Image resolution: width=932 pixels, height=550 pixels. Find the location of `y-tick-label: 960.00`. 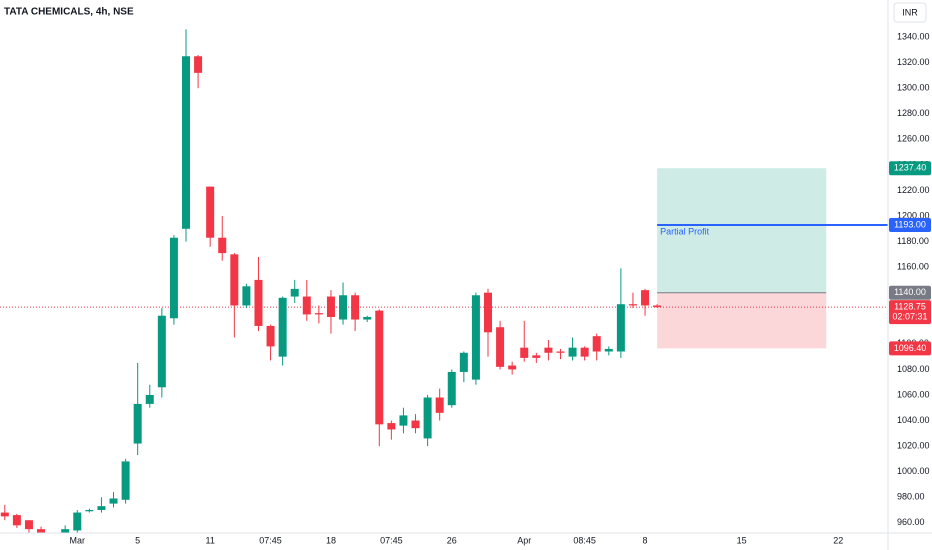

y-tick-label: 960.00 is located at coordinates (911, 522).